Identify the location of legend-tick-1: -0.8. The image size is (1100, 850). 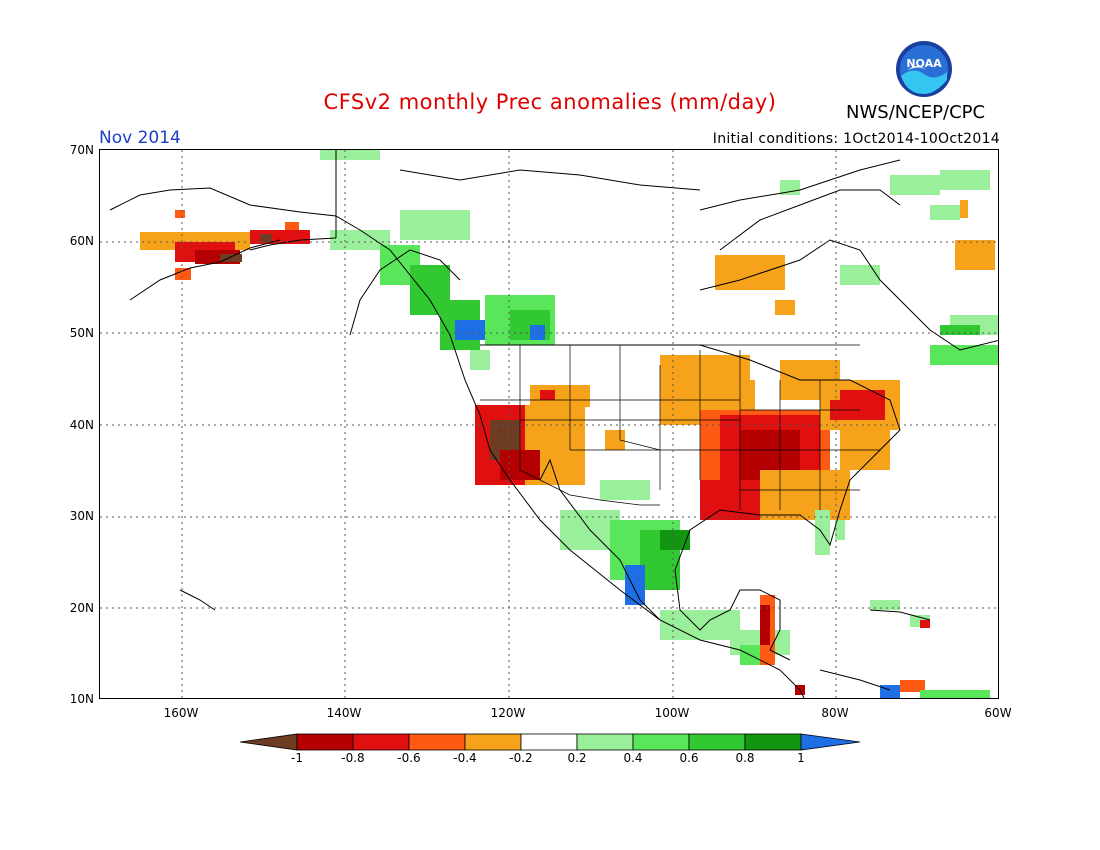
(353, 758).